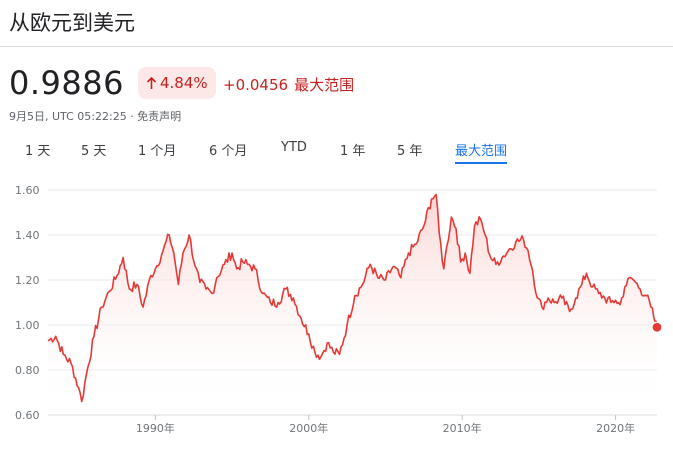 The image size is (673, 463). Describe the element at coordinates (95, 116) in the screenshot. I see `quote-timestamp-disclaimer: 9月5日, UTC 05:22:25 · 免责声明` at that location.